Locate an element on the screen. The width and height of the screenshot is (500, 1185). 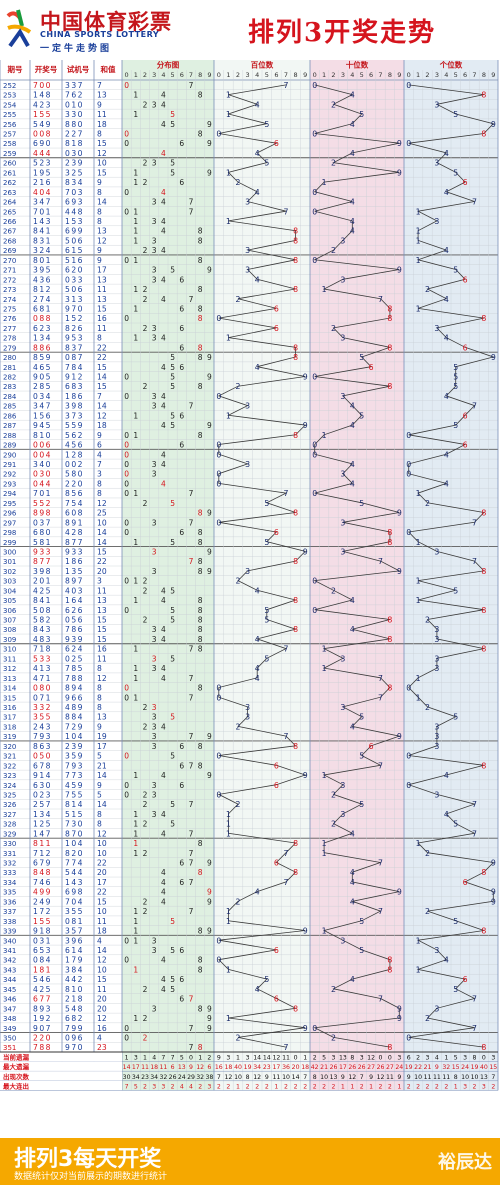
test-number: 877 is located at coordinates (74, 542).